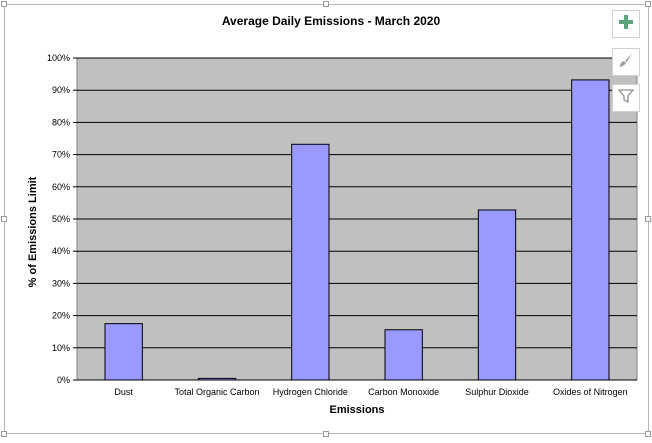  What do you see at coordinates (403, 392) in the screenshot?
I see `x-category-label: Carbon Monoxide` at bounding box center [403, 392].